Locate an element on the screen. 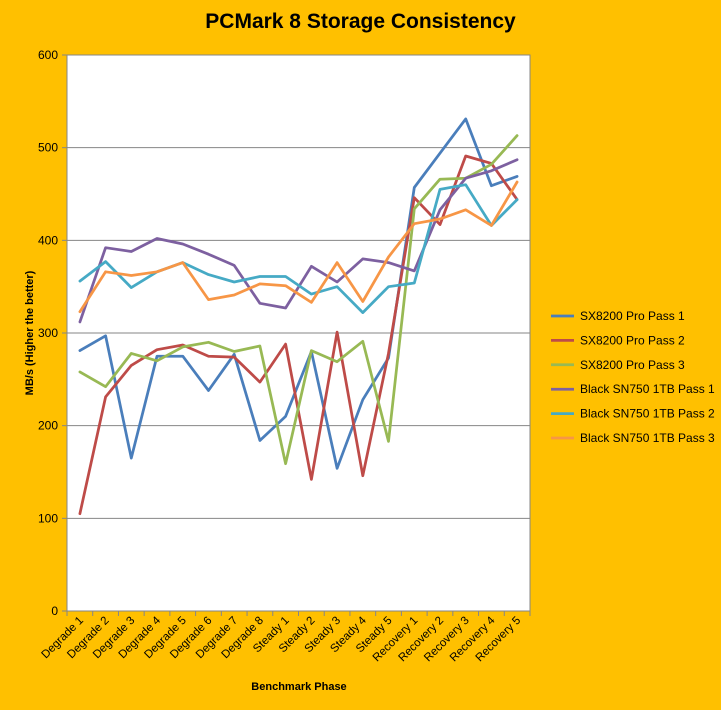  legend-label: Black SN750 1TB Pass 2 is located at coordinates (647, 414).